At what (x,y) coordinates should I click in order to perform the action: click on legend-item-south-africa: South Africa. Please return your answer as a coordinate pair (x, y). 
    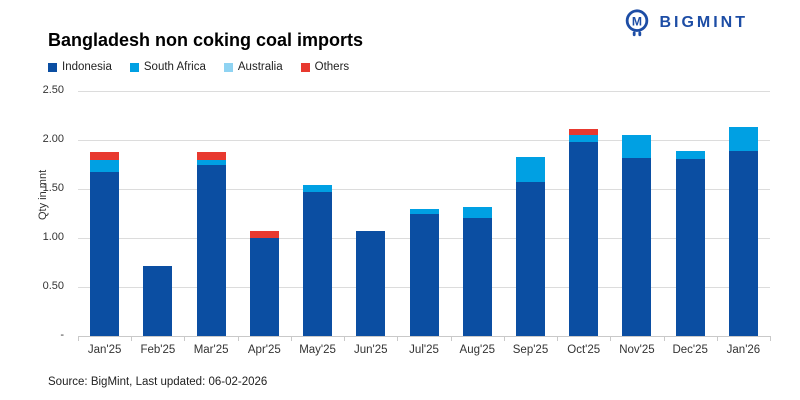
    Looking at the image, I should click on (167, 67).